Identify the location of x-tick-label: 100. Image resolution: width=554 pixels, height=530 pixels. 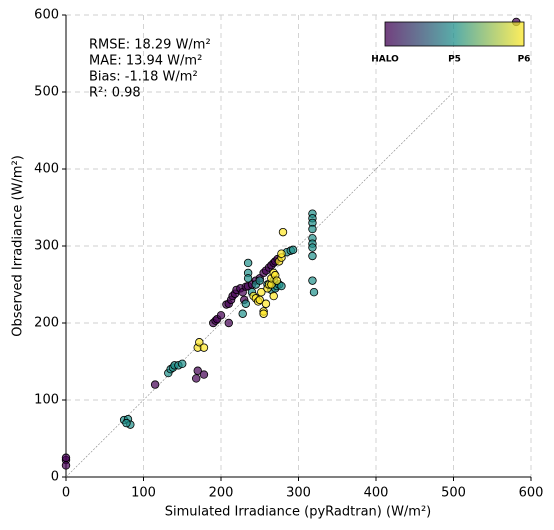
(143, 493).